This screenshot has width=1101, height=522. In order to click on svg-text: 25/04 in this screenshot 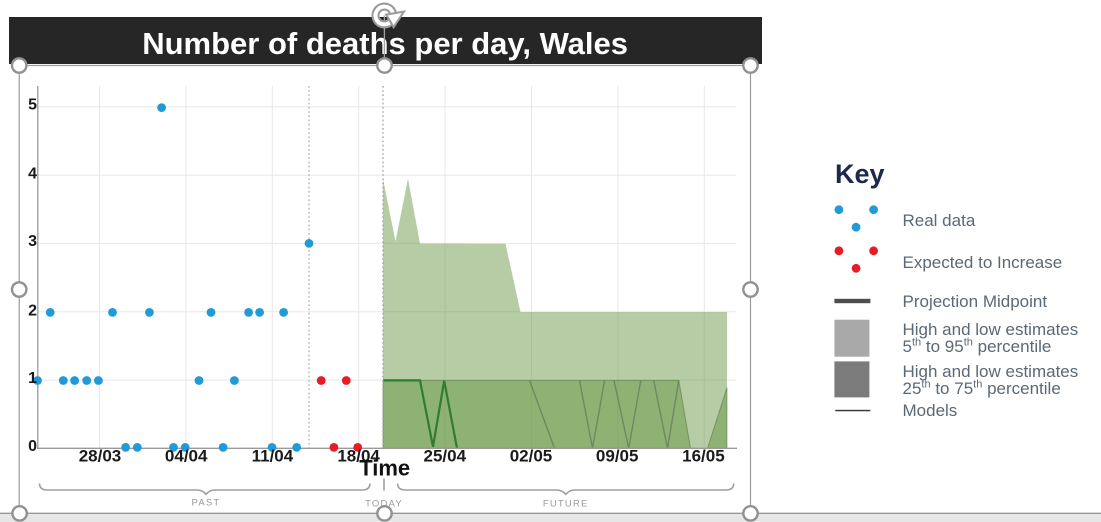, I will do `click(445, 456)`.